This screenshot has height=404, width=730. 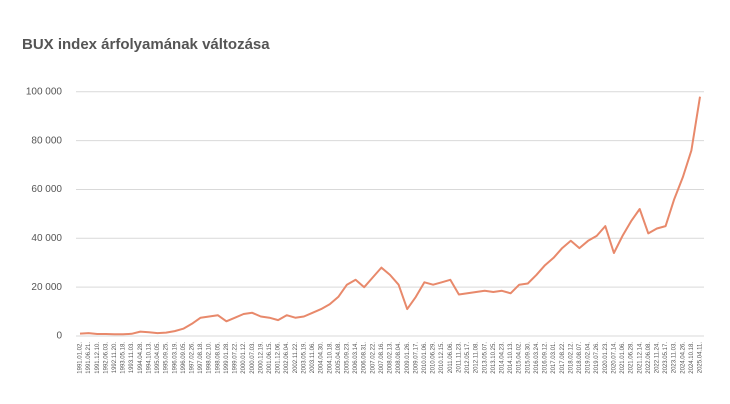 What do you see at coordinates (304, 358) in the screenshot?
I see `x-tick-label: 2003.05.19.` at bounding box center [304, 358].